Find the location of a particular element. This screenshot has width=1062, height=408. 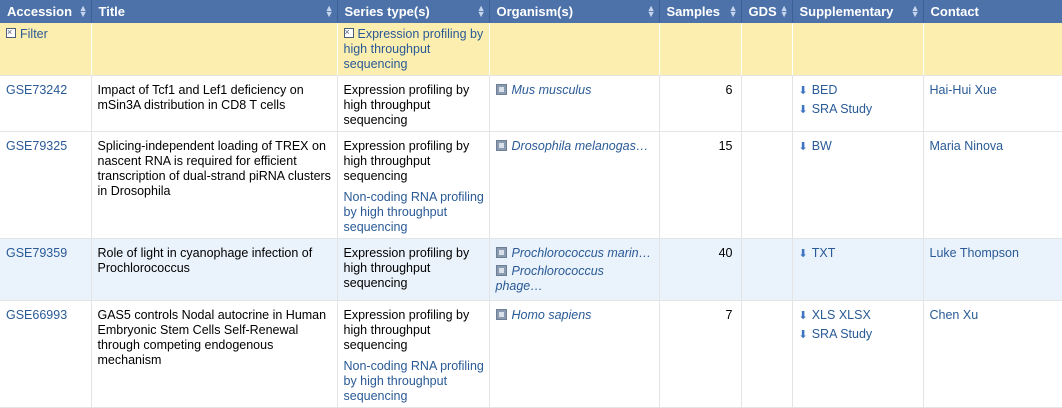

accession-link: GSE79325 is located at coordinates (37, 146).